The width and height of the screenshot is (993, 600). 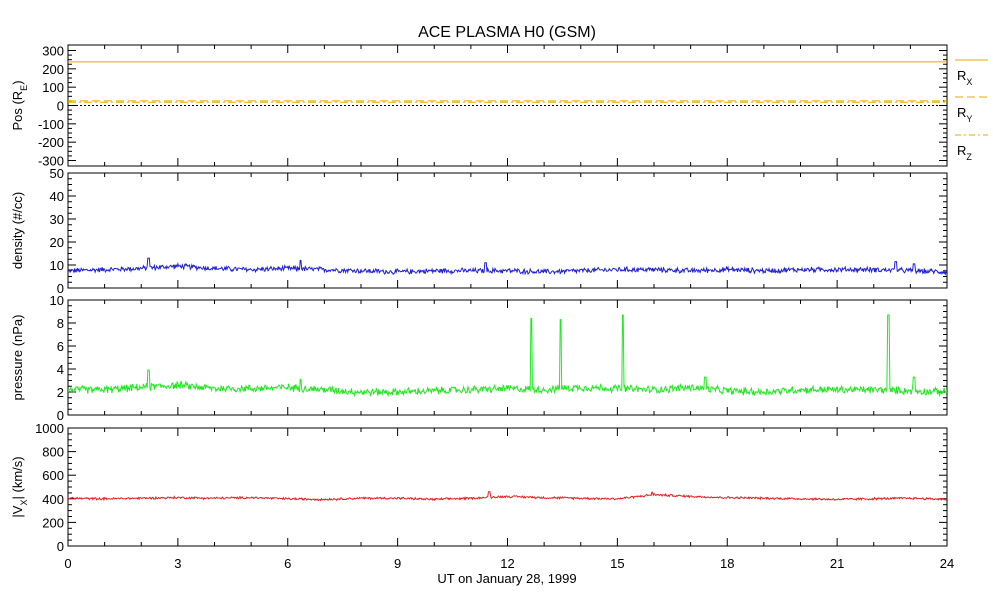 What do you see at coordinates (507, 563) in the screenshot?
I see `x-tick-label: 12` at bounding box center [507, 563].